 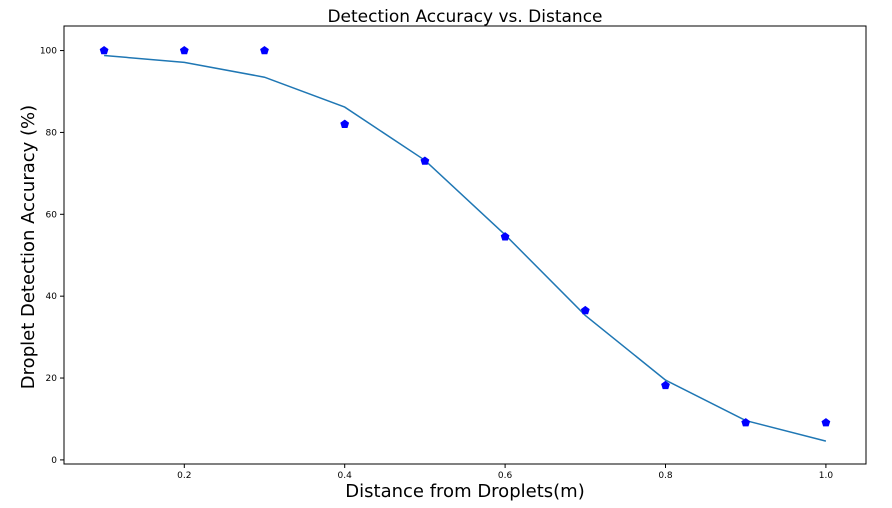 I want to click on y-tick-label: 100, so click(x=48, y=52).